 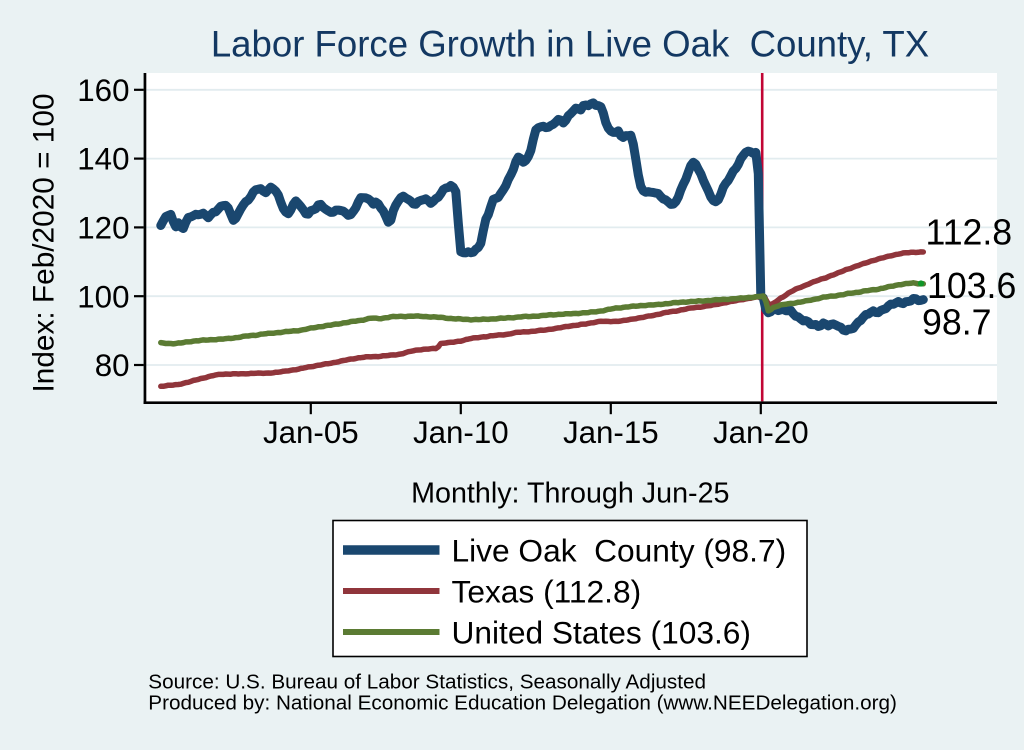 I want to click on svg-text: 112.8, so click(x=969, y=233).